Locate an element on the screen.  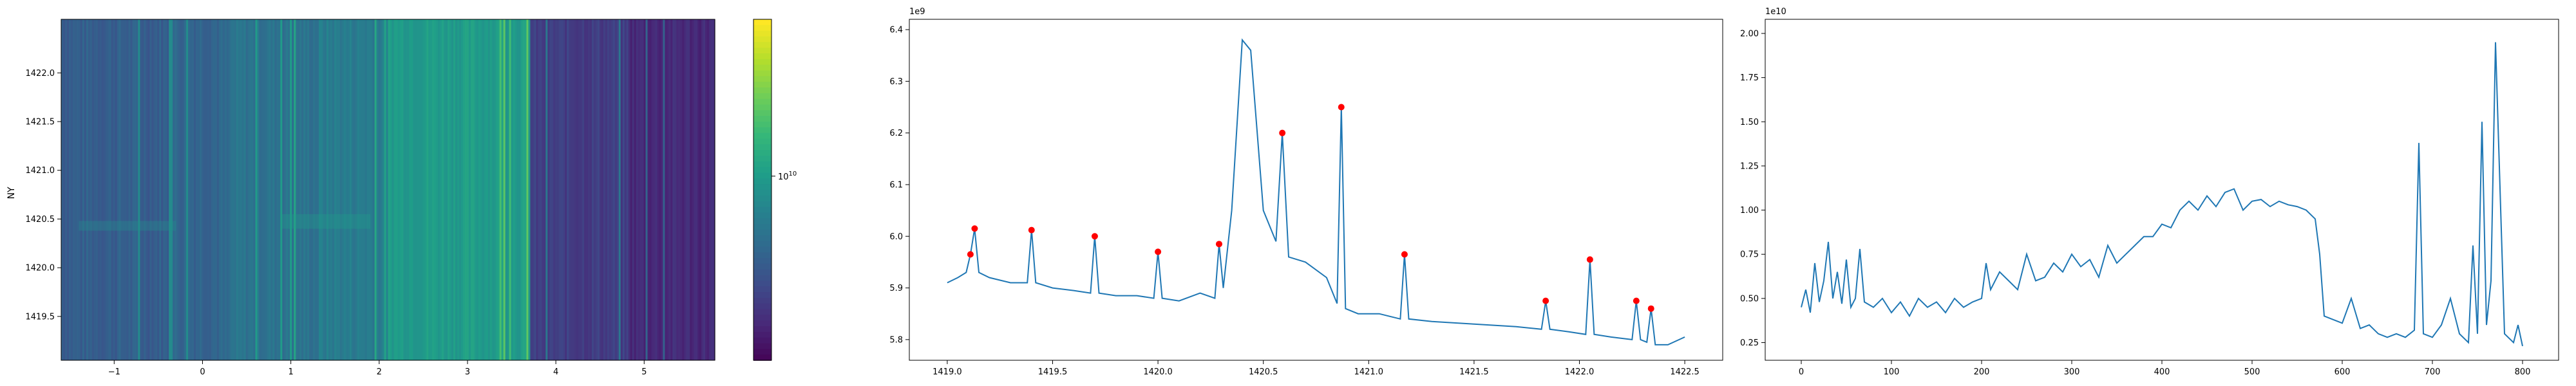
peaks-x-tick-label: 1420.0 is located at coordinates (1158, 372).